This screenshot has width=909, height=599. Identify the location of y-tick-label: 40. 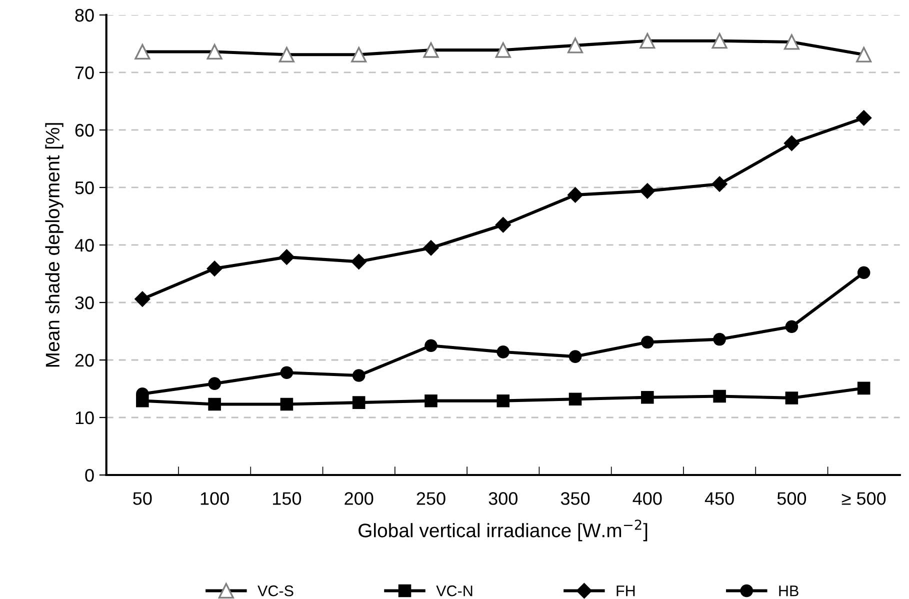
(84, 245).